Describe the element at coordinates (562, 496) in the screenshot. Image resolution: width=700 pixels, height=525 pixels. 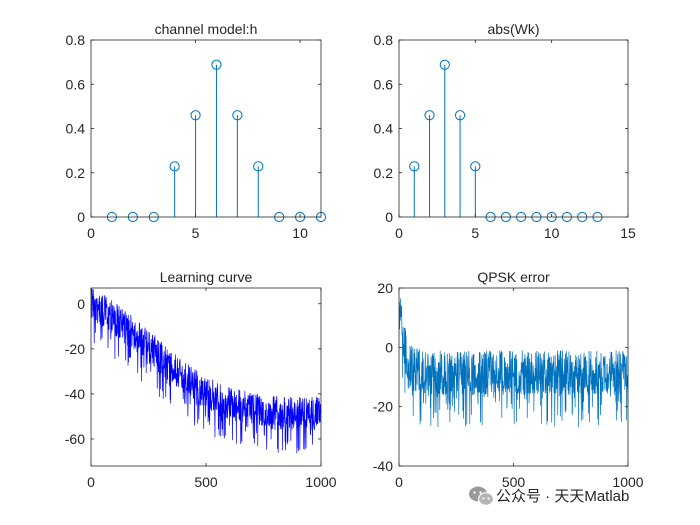
I see `watermark-text: 公众号 · 天天Matlab` at that location.